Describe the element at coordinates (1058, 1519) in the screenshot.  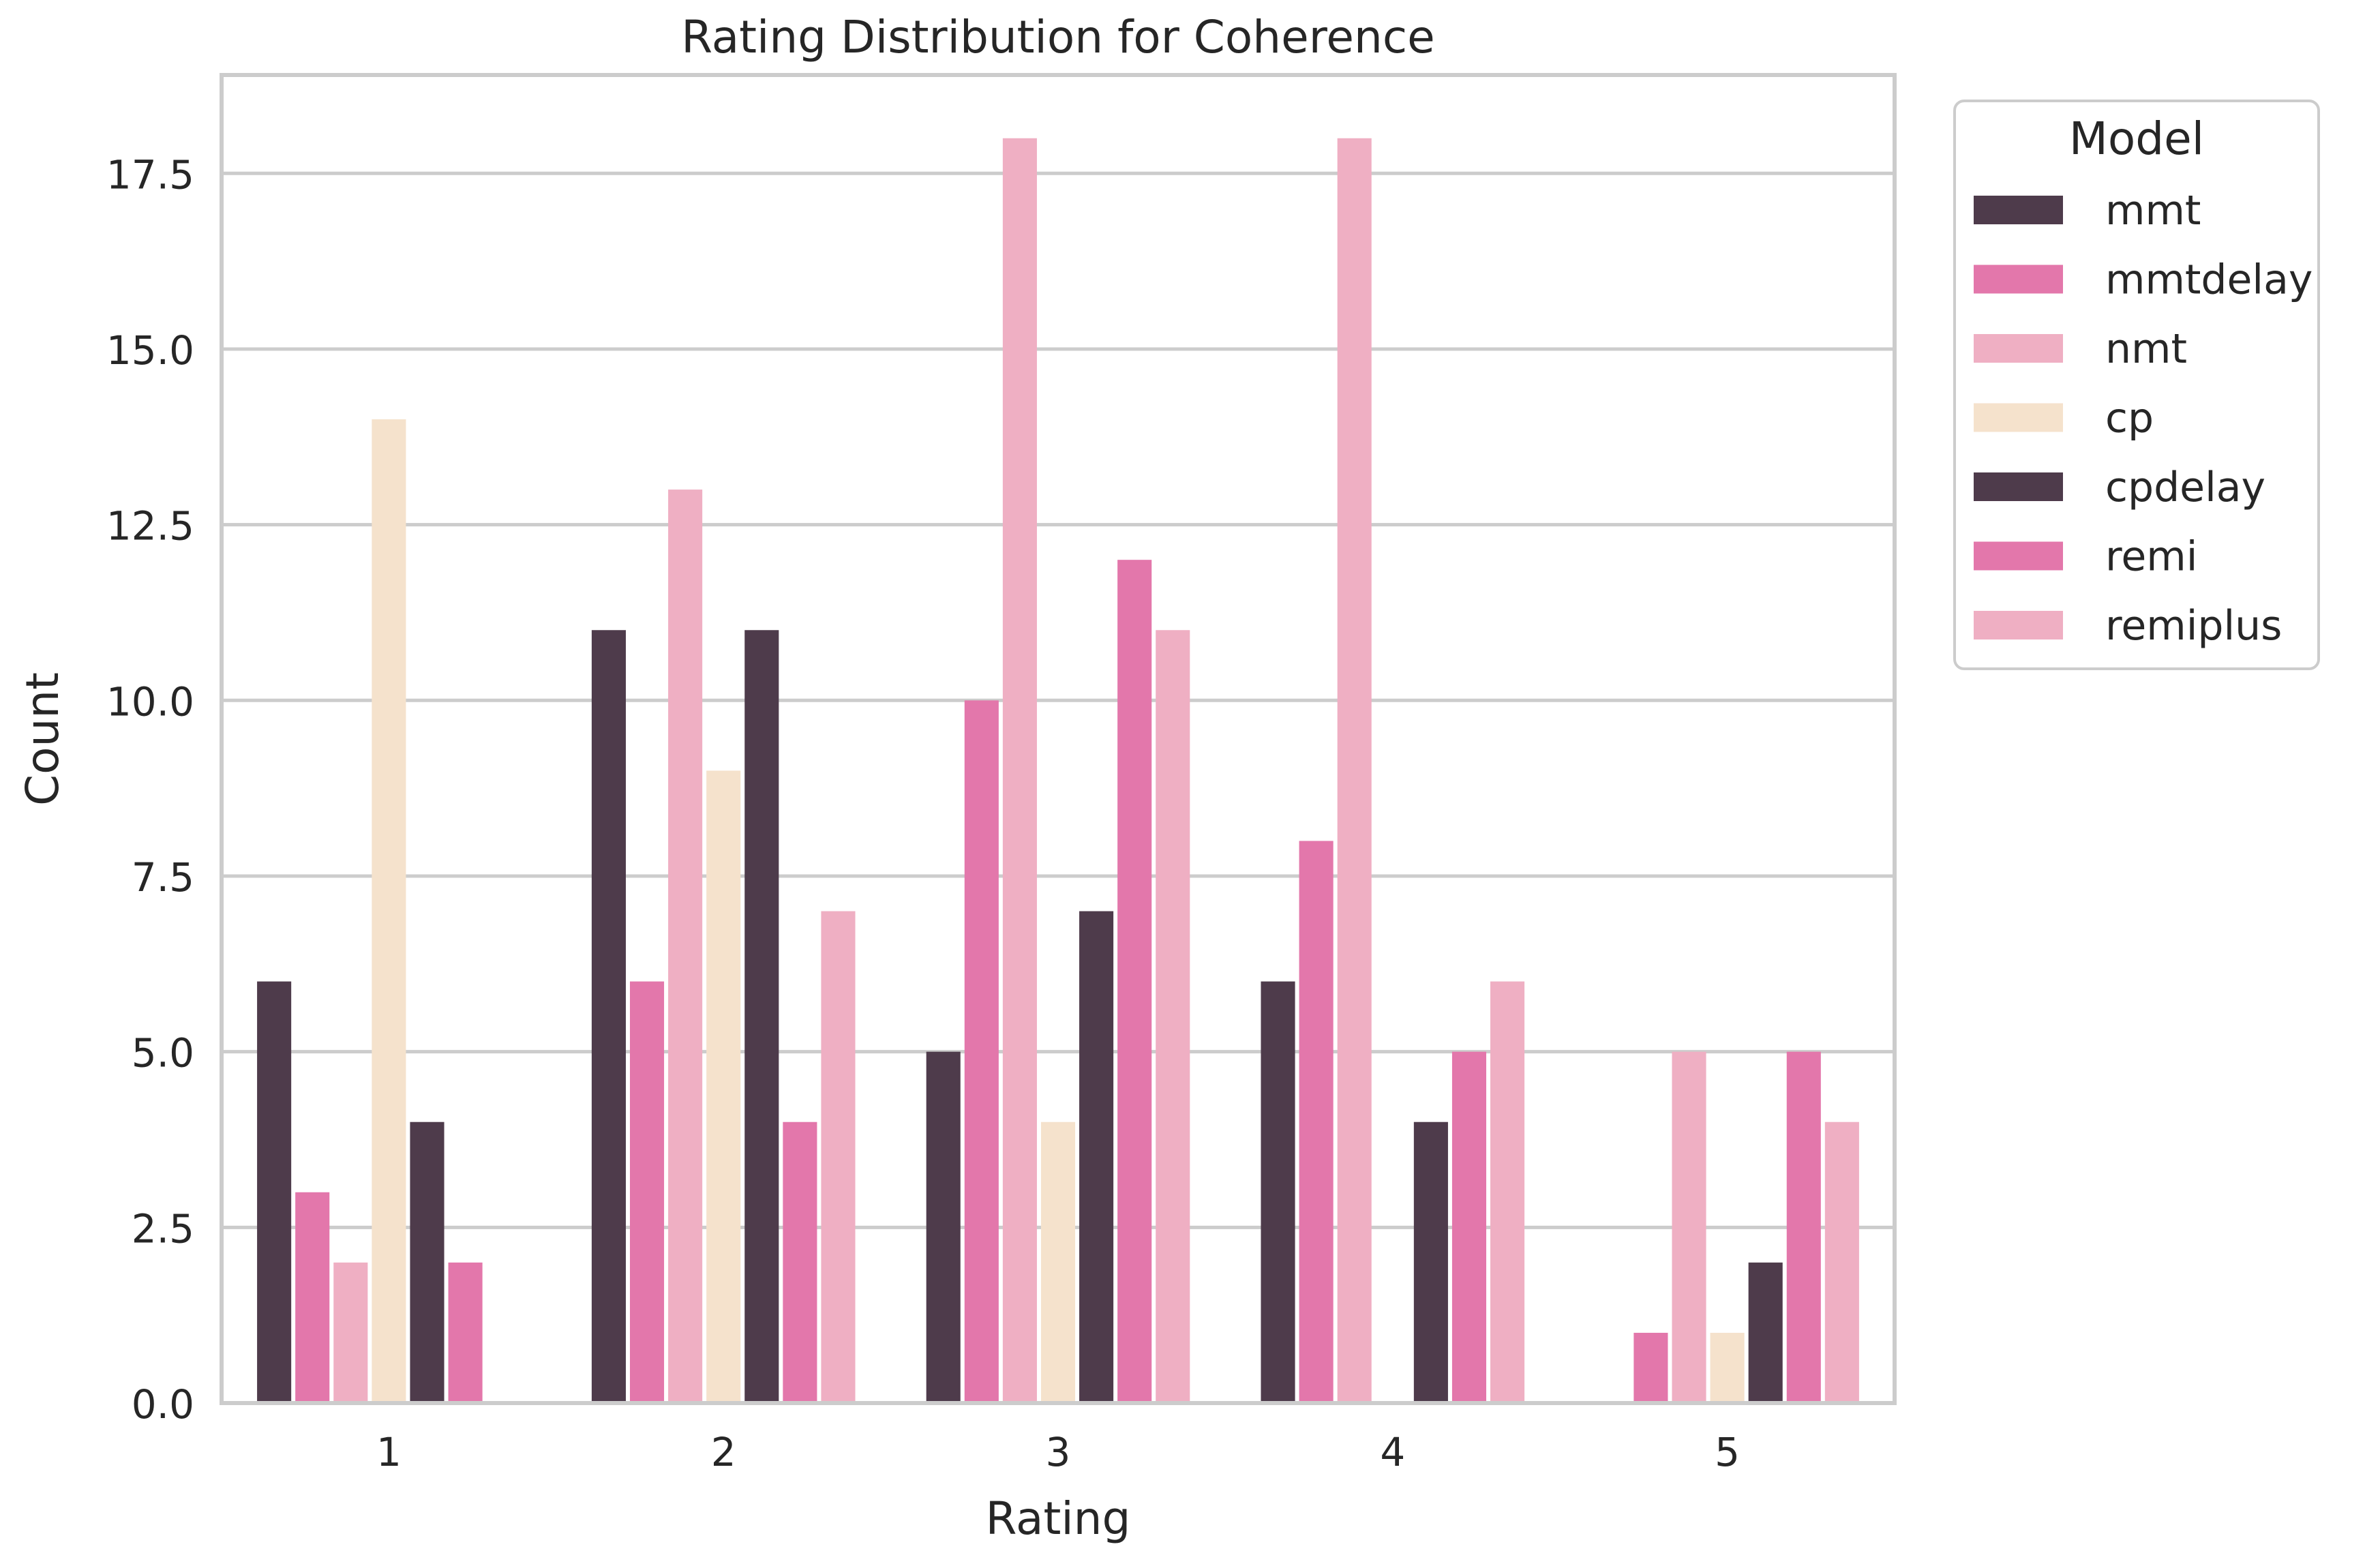
I see `x-axis-label: Rating` at that location.